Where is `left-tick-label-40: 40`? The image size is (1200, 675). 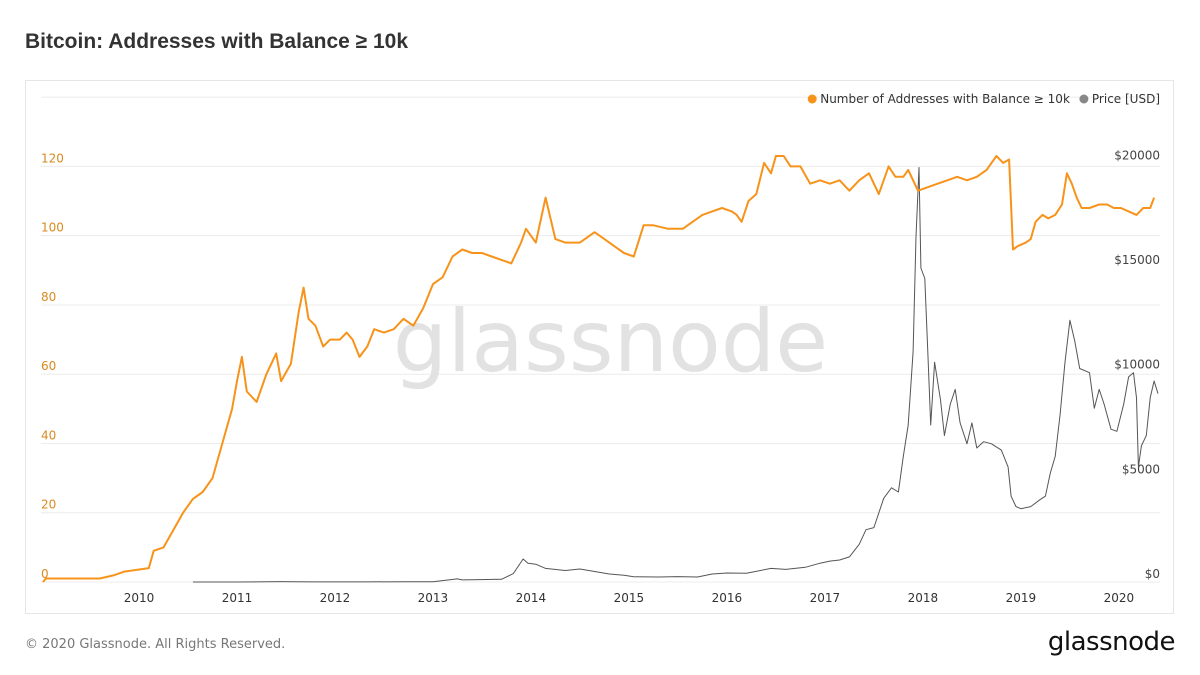
left-tick-label-40: 40 is located at coordinates (48, 435).